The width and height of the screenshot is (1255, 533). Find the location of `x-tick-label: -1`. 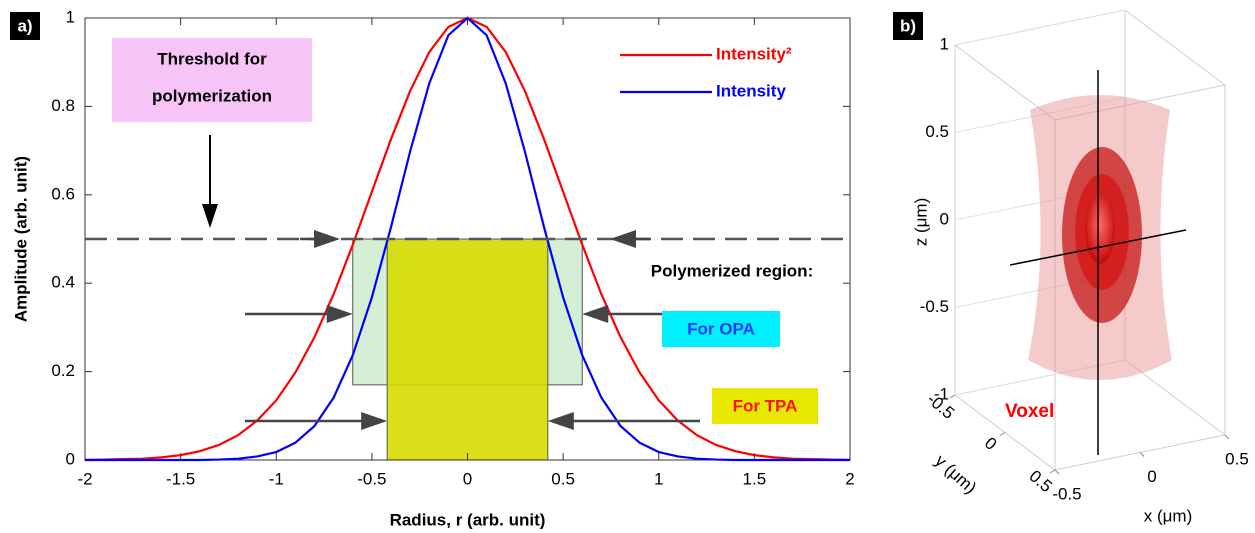

x-tick-label: -1 is located at coordinates (276, 478).